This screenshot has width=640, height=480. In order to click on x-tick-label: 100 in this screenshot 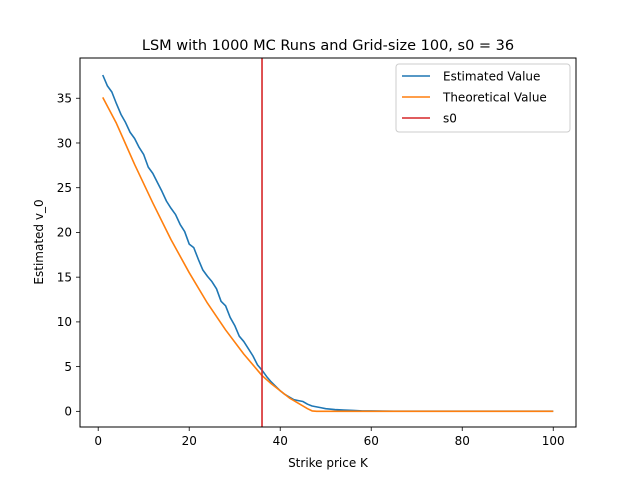, I will do `click(553, 441)`.